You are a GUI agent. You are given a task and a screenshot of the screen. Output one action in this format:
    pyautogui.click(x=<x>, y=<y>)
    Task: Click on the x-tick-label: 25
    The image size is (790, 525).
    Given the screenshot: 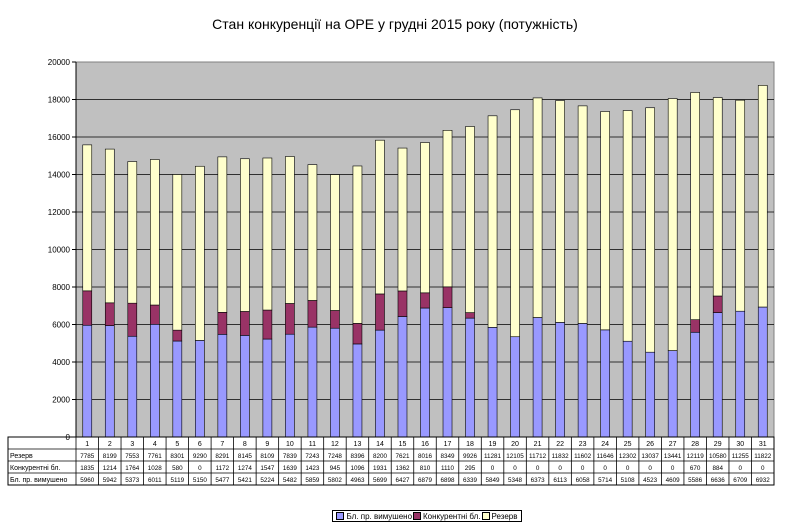 What is the action you would take?
    pyautogui.click(x=628, y=444)
    